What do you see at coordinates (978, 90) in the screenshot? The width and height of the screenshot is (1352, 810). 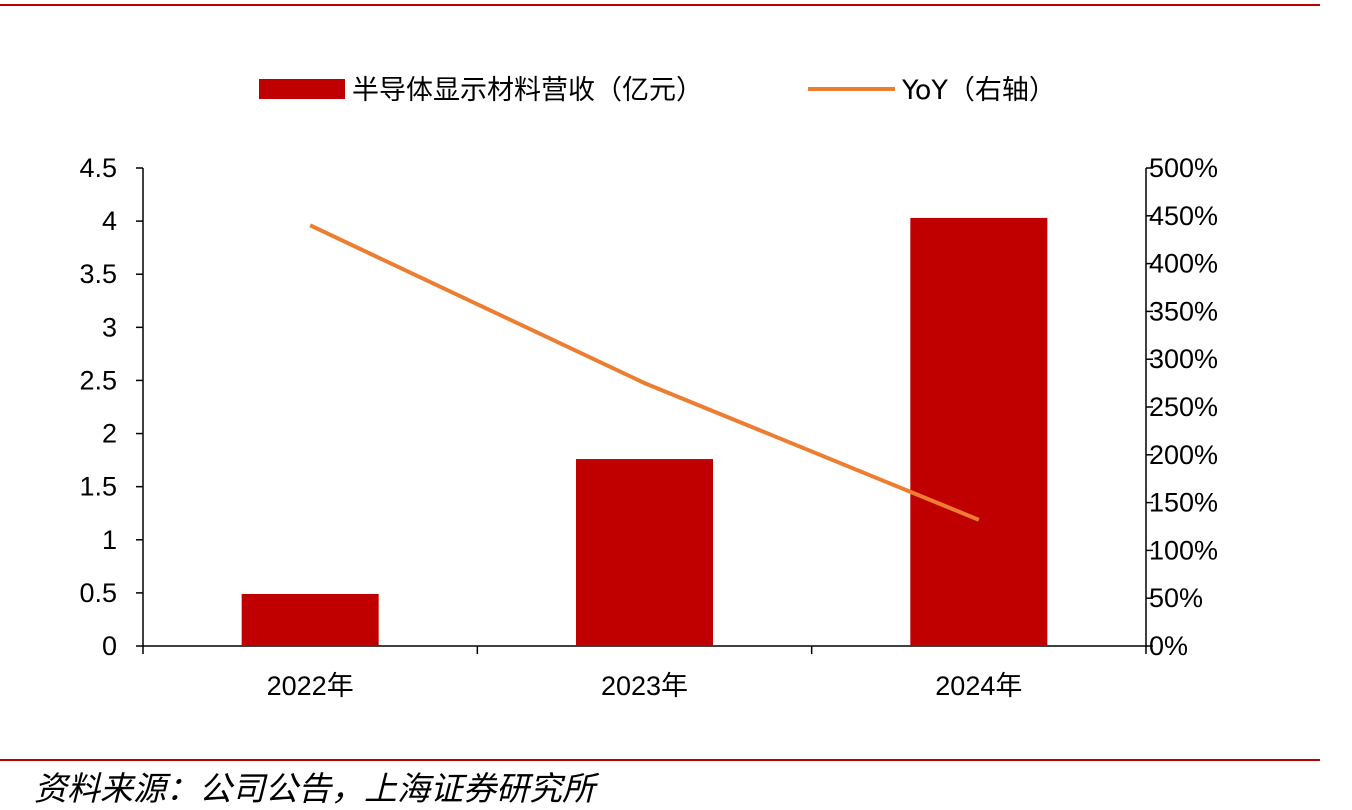 I see `legend-label-yoy: YoY（右轴）` at bounding box center [978, 90].